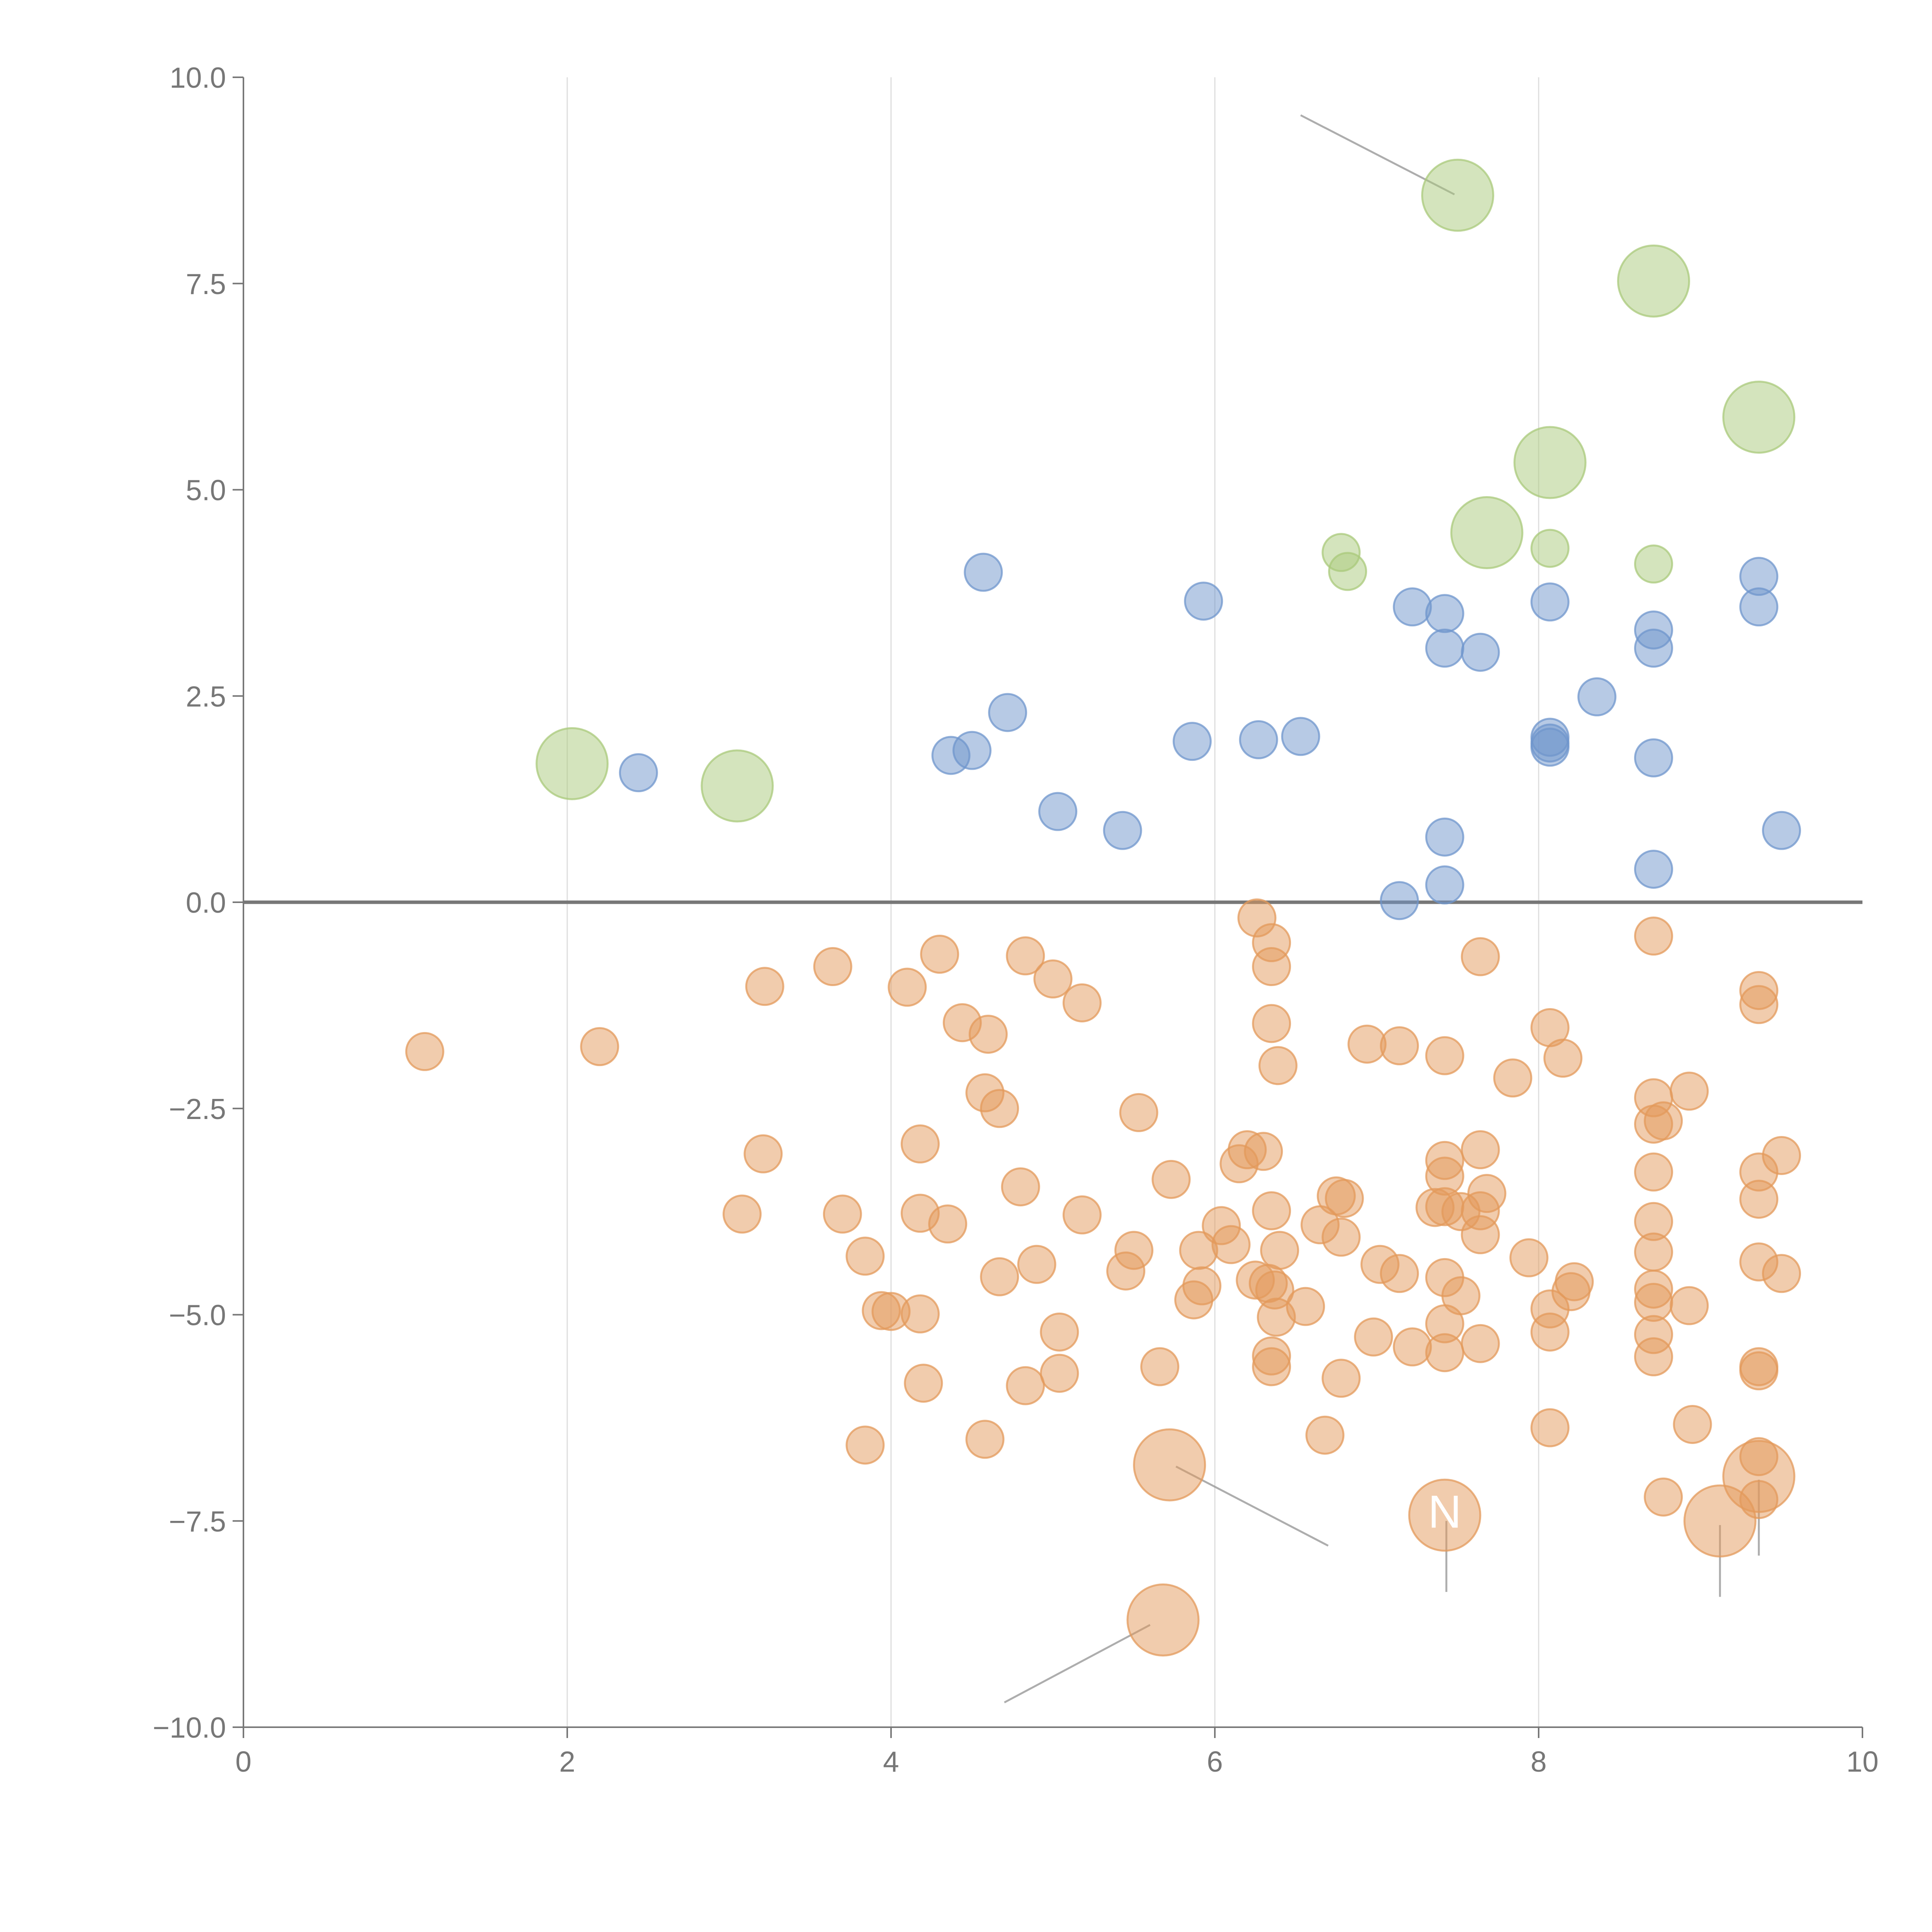 The height and width of the screenshot is (1932, 1932). Describe the element at coordinates (198, 78) in the screenshot. I see `y-tick-label: 10.0` at that location.